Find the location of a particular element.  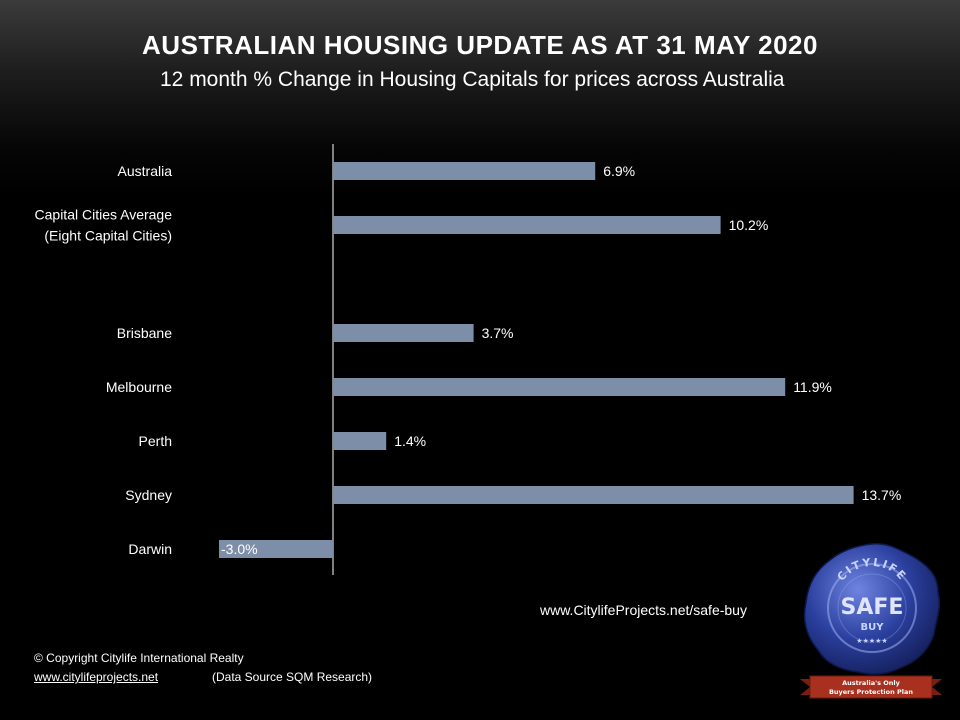

data-label: 6.9% is located at coordinates (619, 171).